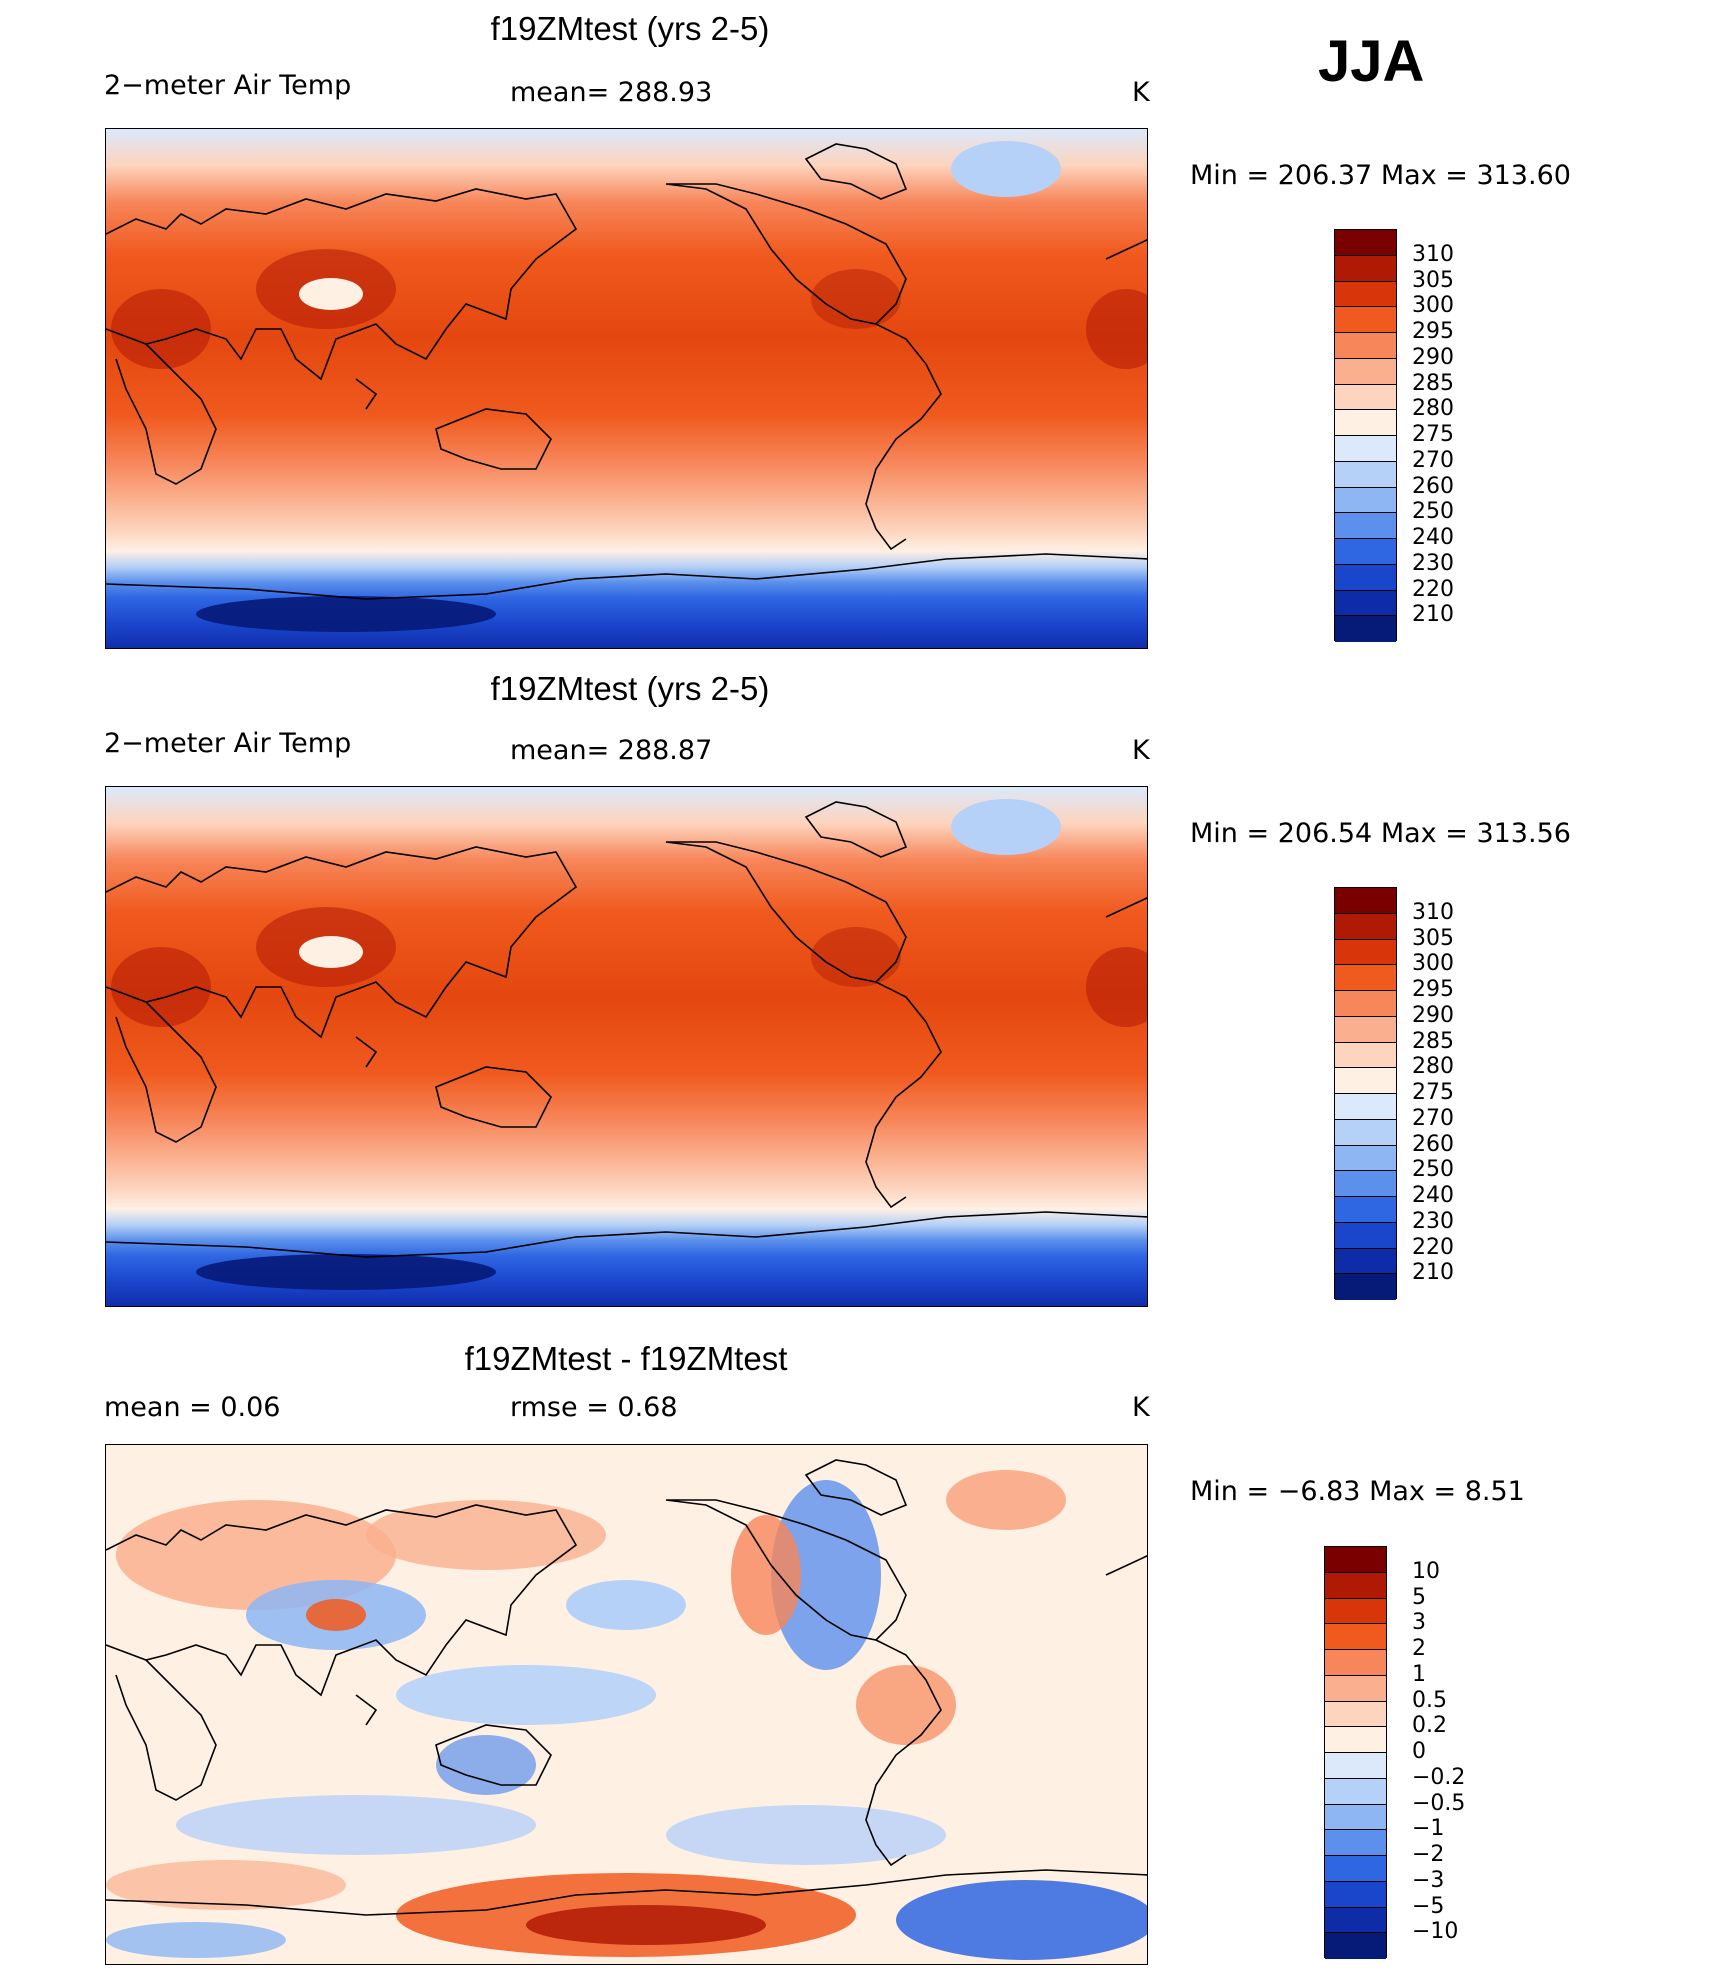  Describe the element at coordinates (626, 1029) in the screenshot. I see `panel2-coastlines` at that location.